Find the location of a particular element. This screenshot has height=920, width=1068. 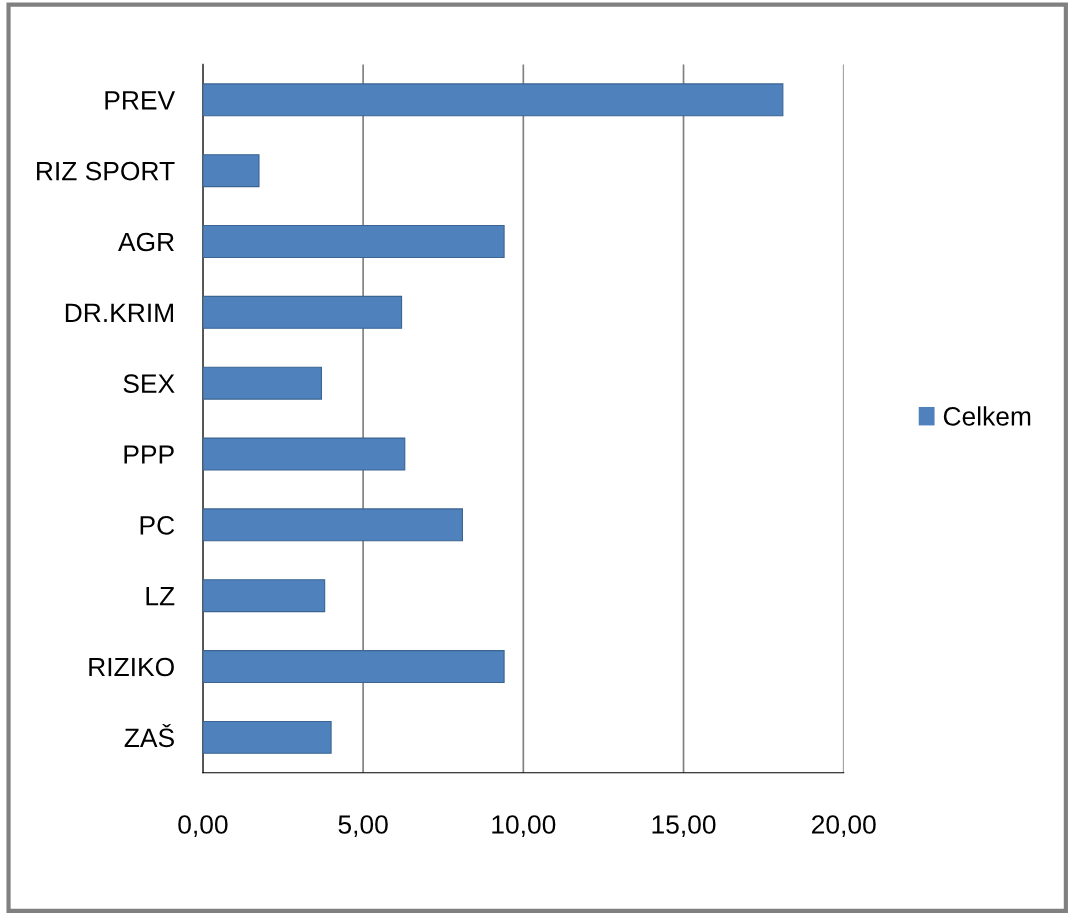

x-tick-label: 20,00 is located at coordinates (844, 826).